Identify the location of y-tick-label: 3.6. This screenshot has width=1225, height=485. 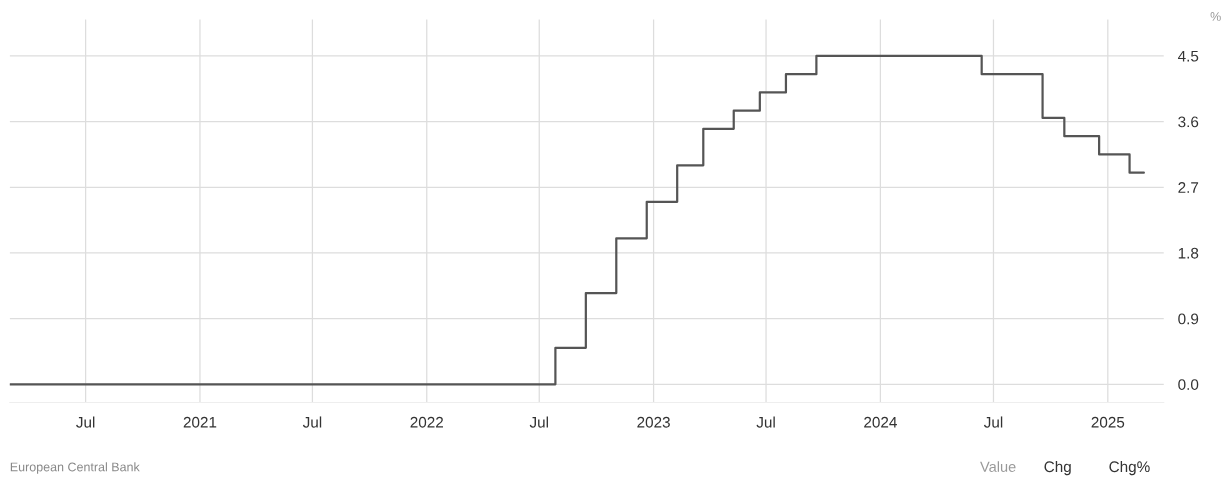
(1188, 122).